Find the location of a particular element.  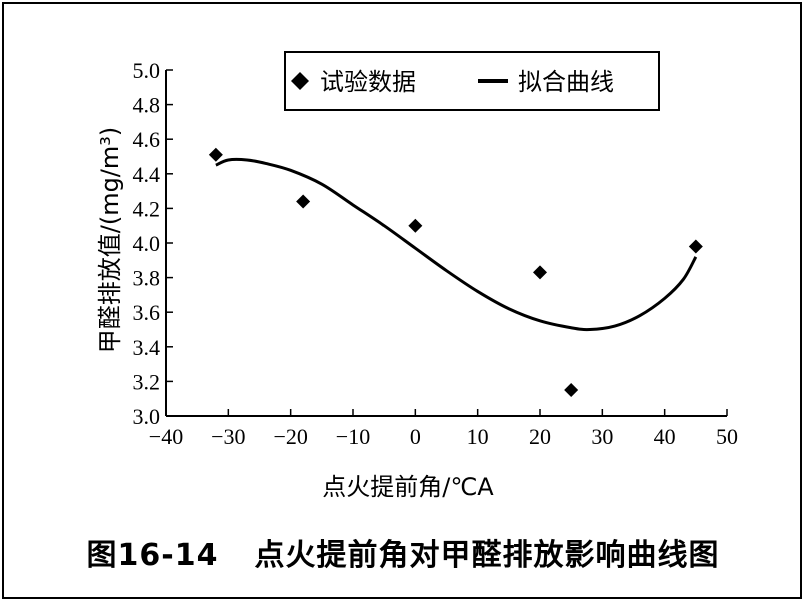

legend: 试验数据 拟合曲线 is located at coordinates (472, 81).